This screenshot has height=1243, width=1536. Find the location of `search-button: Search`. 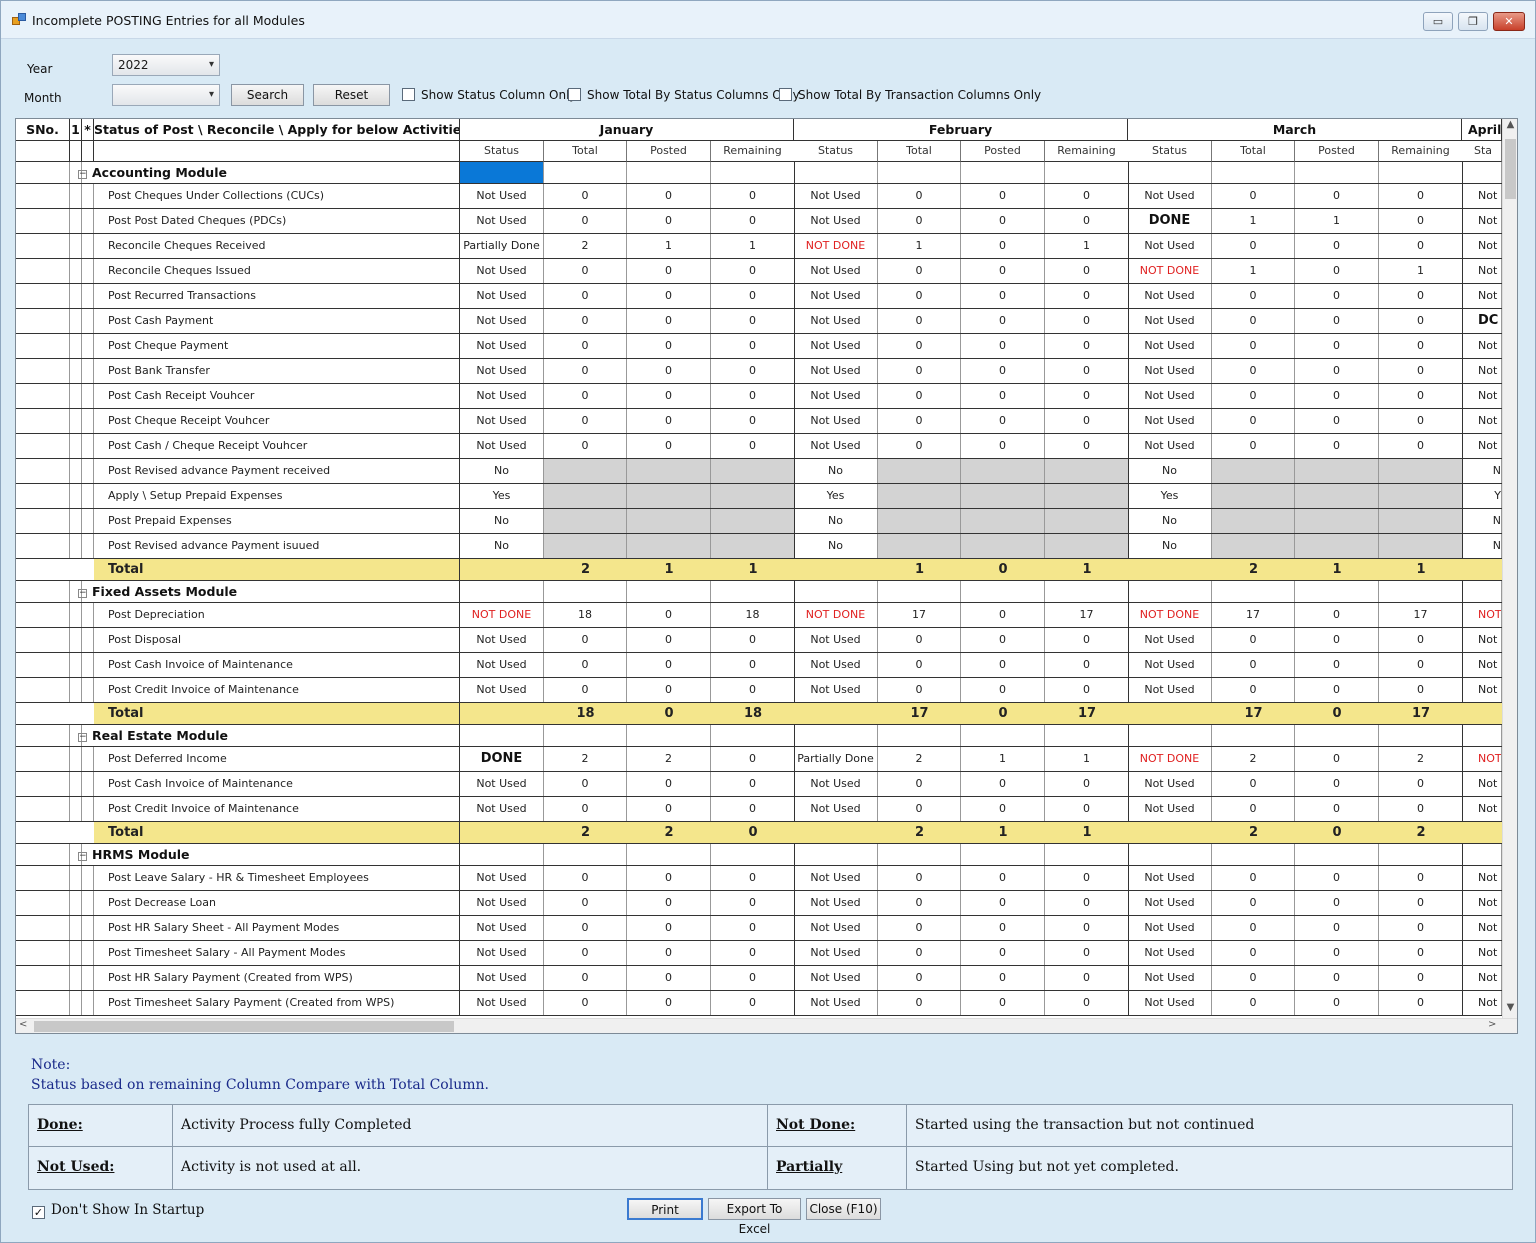

search-button: Search is located at coordinates (267, 95).